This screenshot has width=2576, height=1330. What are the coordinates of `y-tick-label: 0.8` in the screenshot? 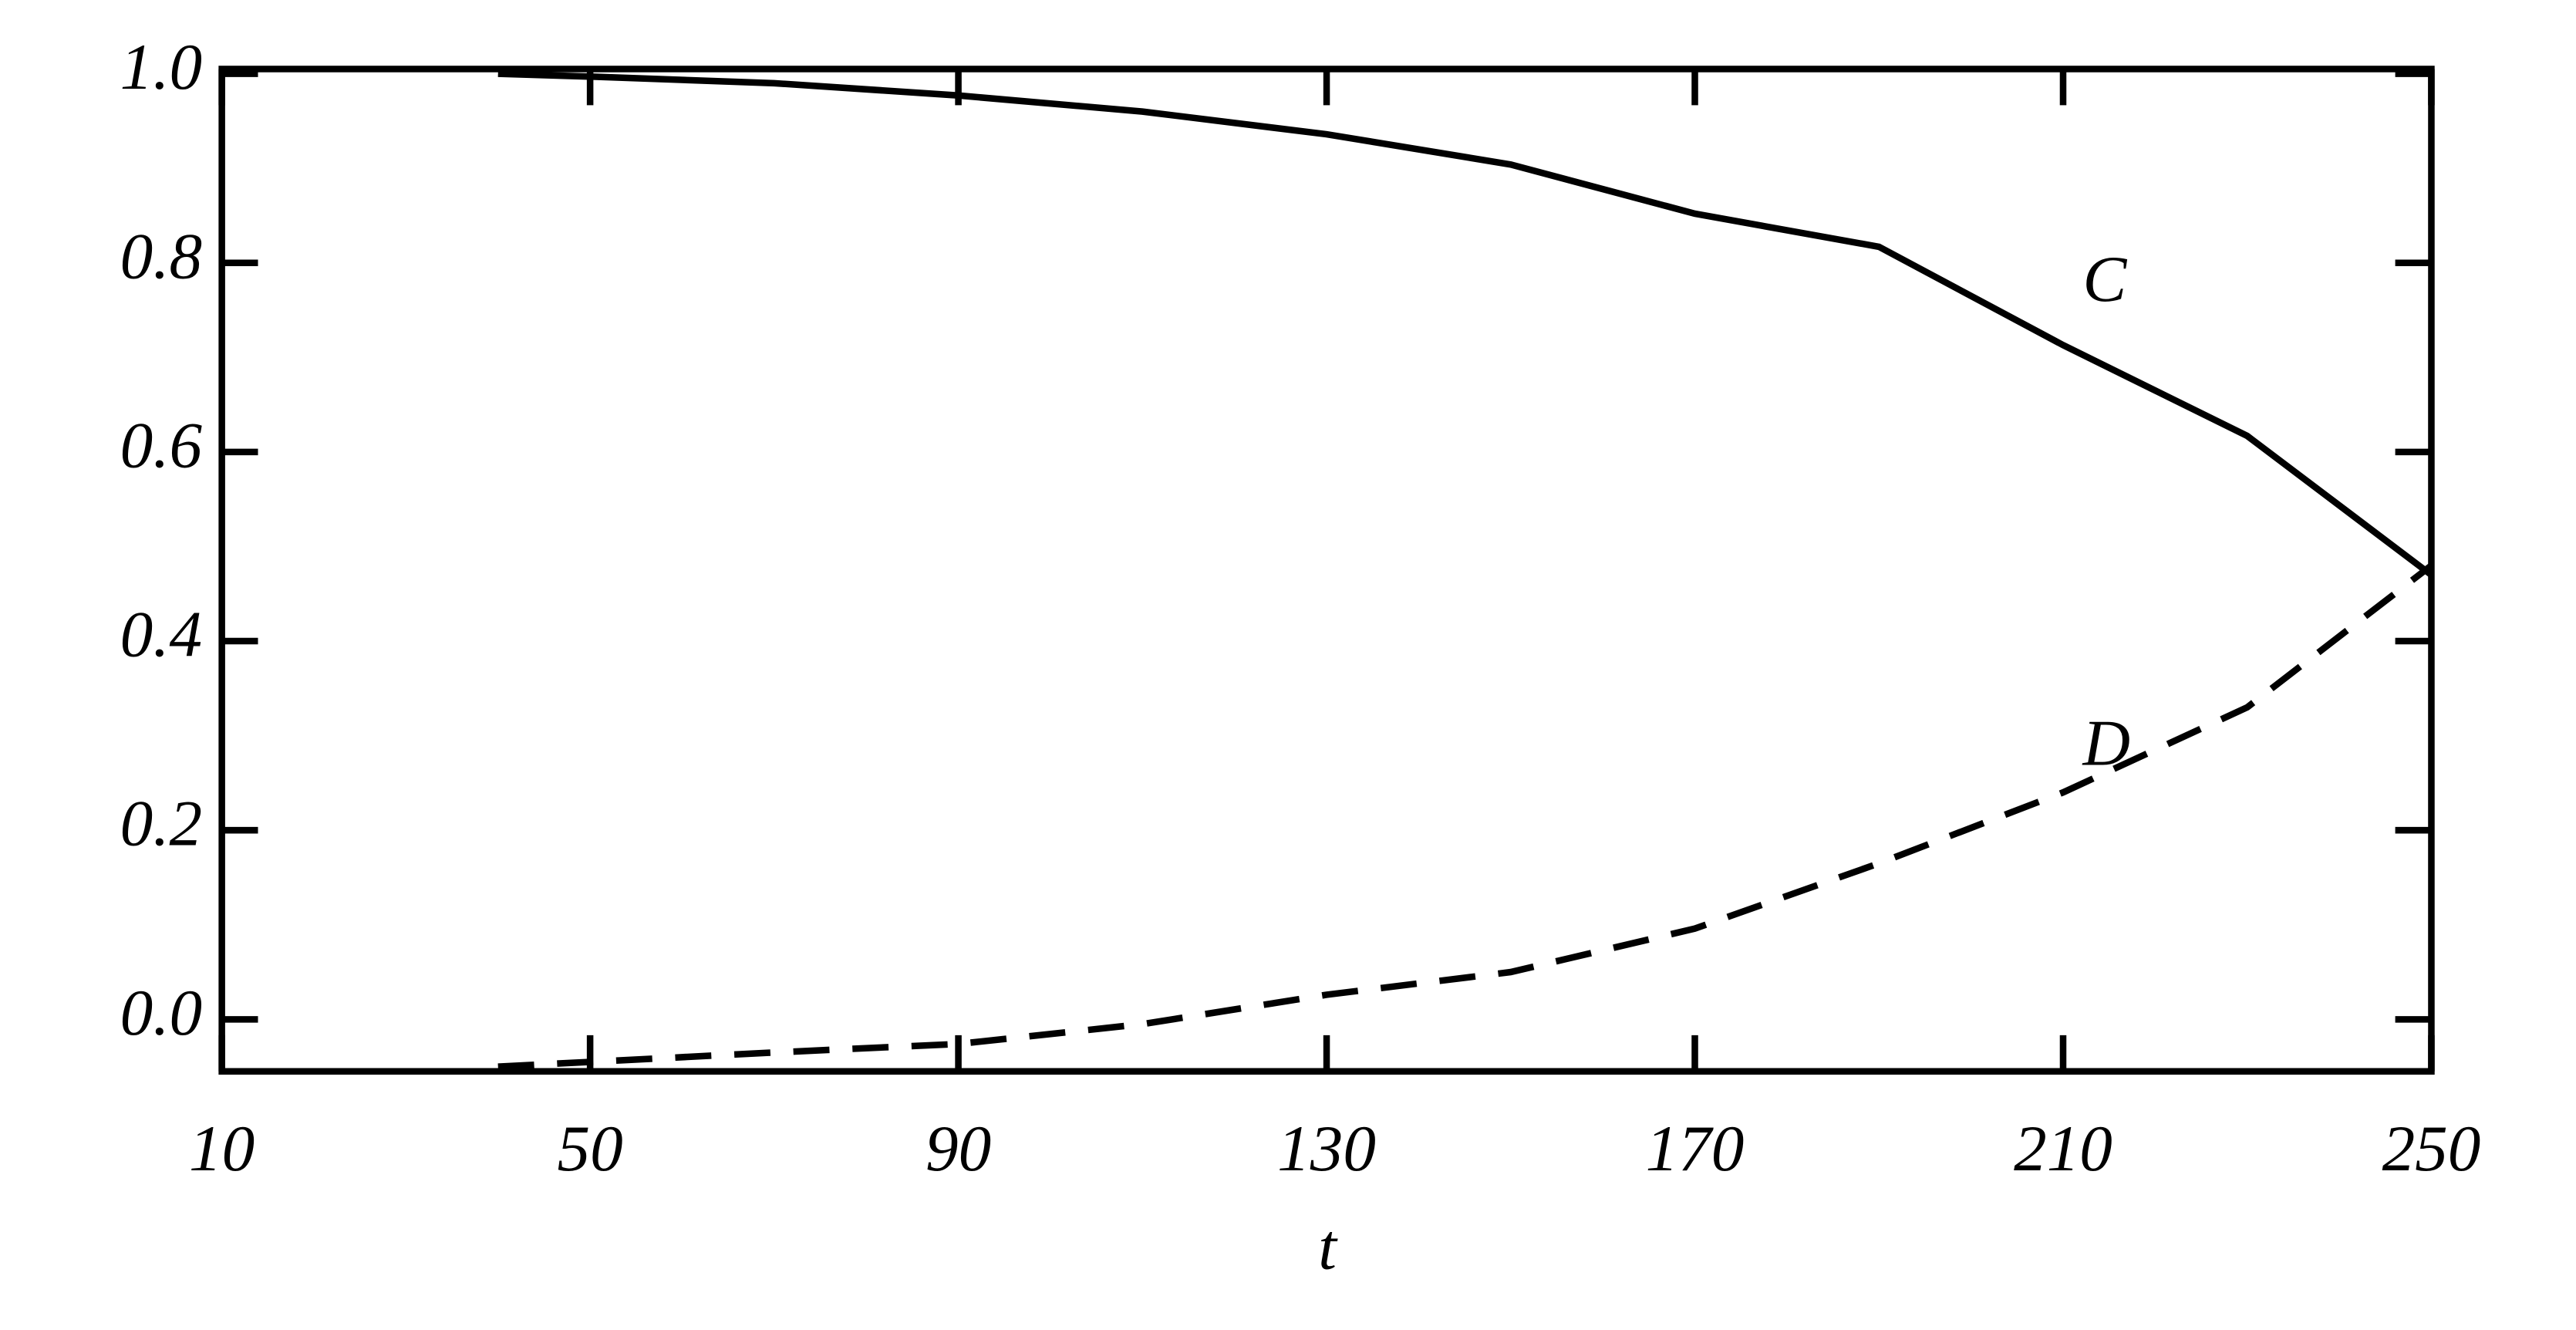 It's located at (161, 256).